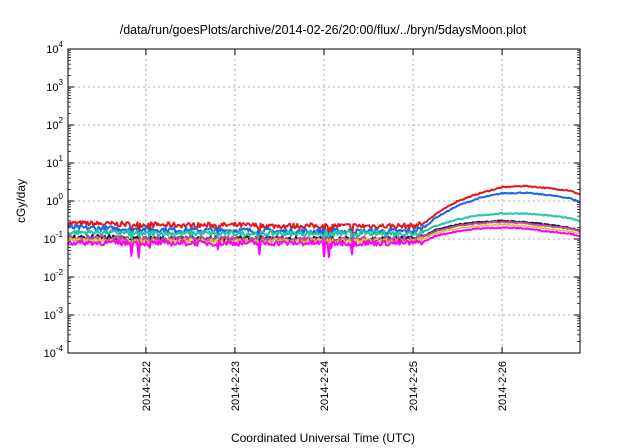 The width and height of the screenshot is (640, 448). I want to click on x-tick-label: 2014-2-25, so click(414, 386).